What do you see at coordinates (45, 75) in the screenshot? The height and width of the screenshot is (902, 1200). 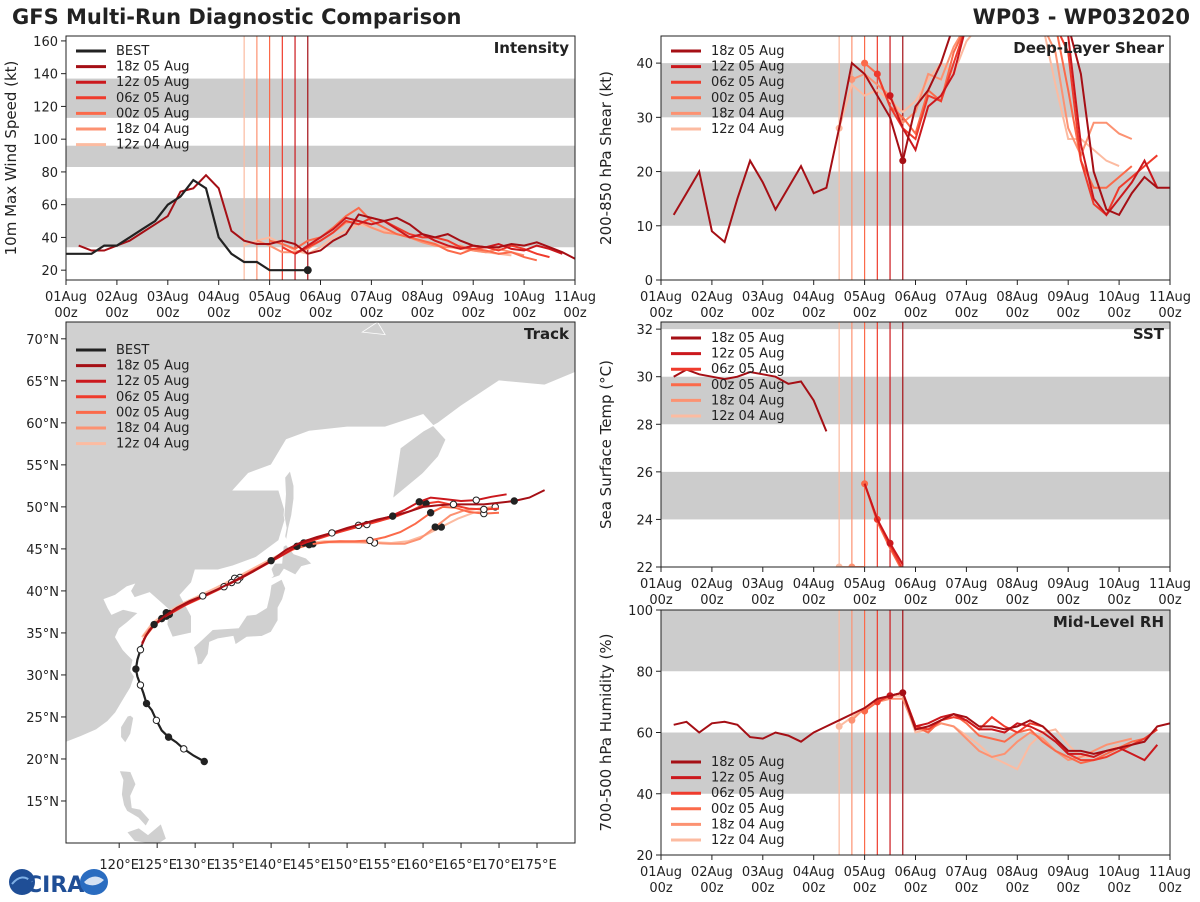 I see `y-tick-label: 140` at bounding box center [45, 75].